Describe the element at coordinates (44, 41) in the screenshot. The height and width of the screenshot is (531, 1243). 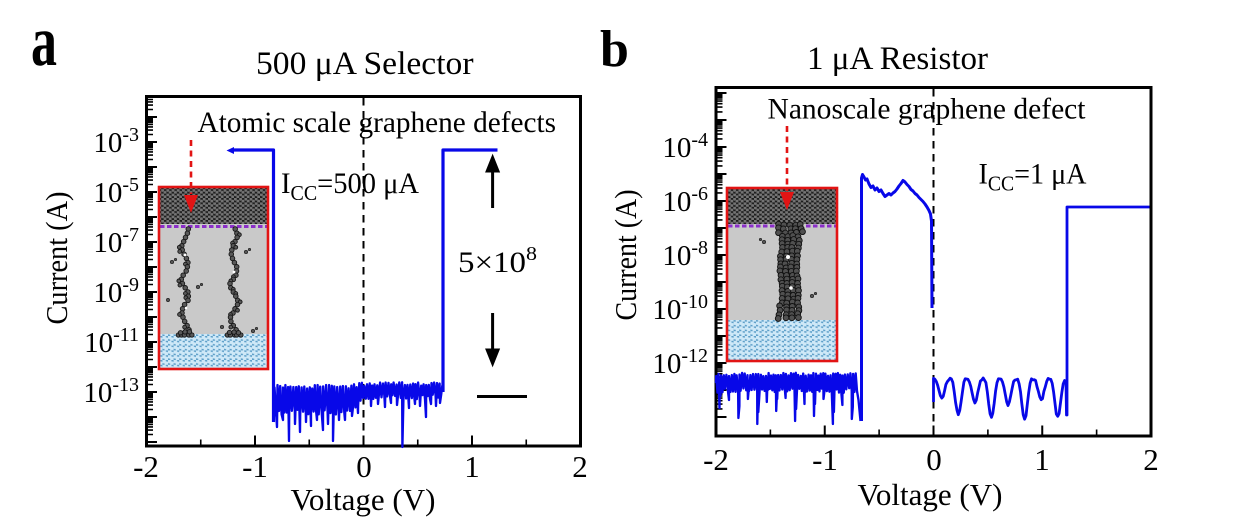
I see `svg-text: a` at that location.